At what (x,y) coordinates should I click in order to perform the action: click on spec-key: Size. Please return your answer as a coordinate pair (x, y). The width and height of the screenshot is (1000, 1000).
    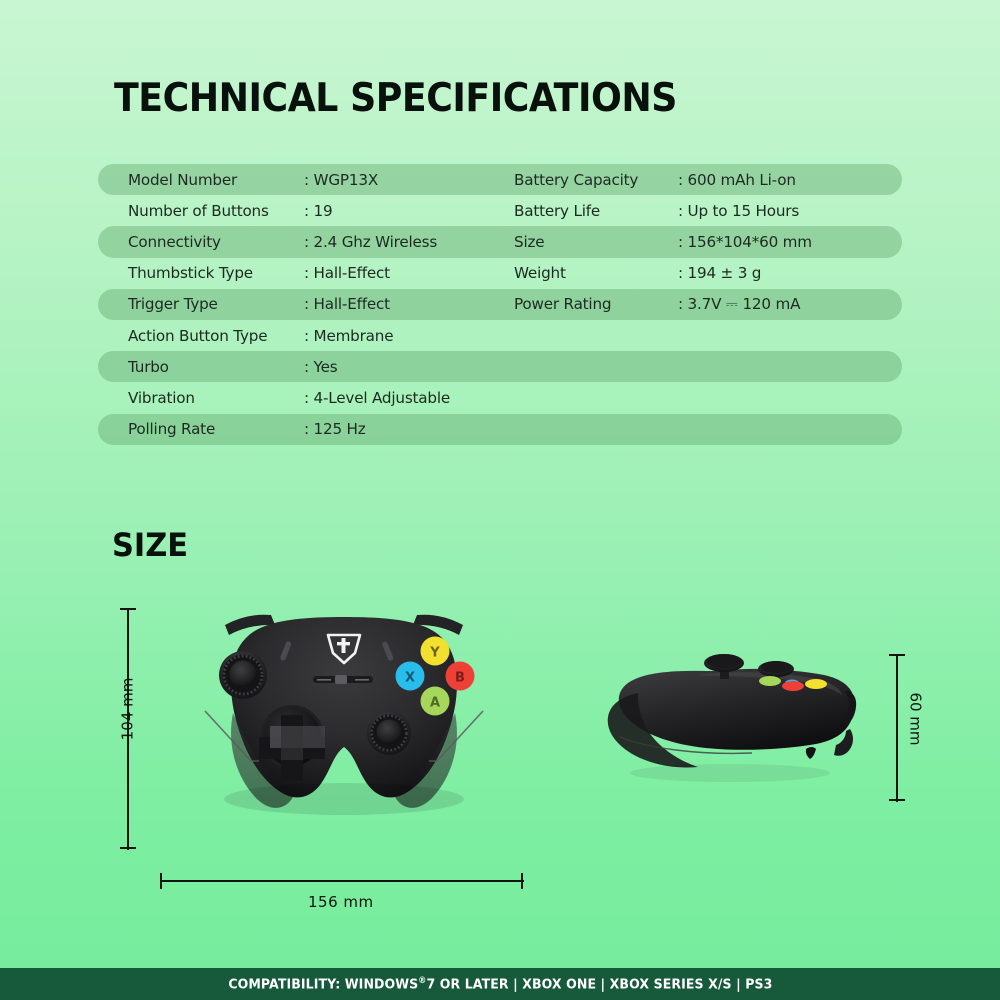
    Looking at the image, I should click on (529, 241).